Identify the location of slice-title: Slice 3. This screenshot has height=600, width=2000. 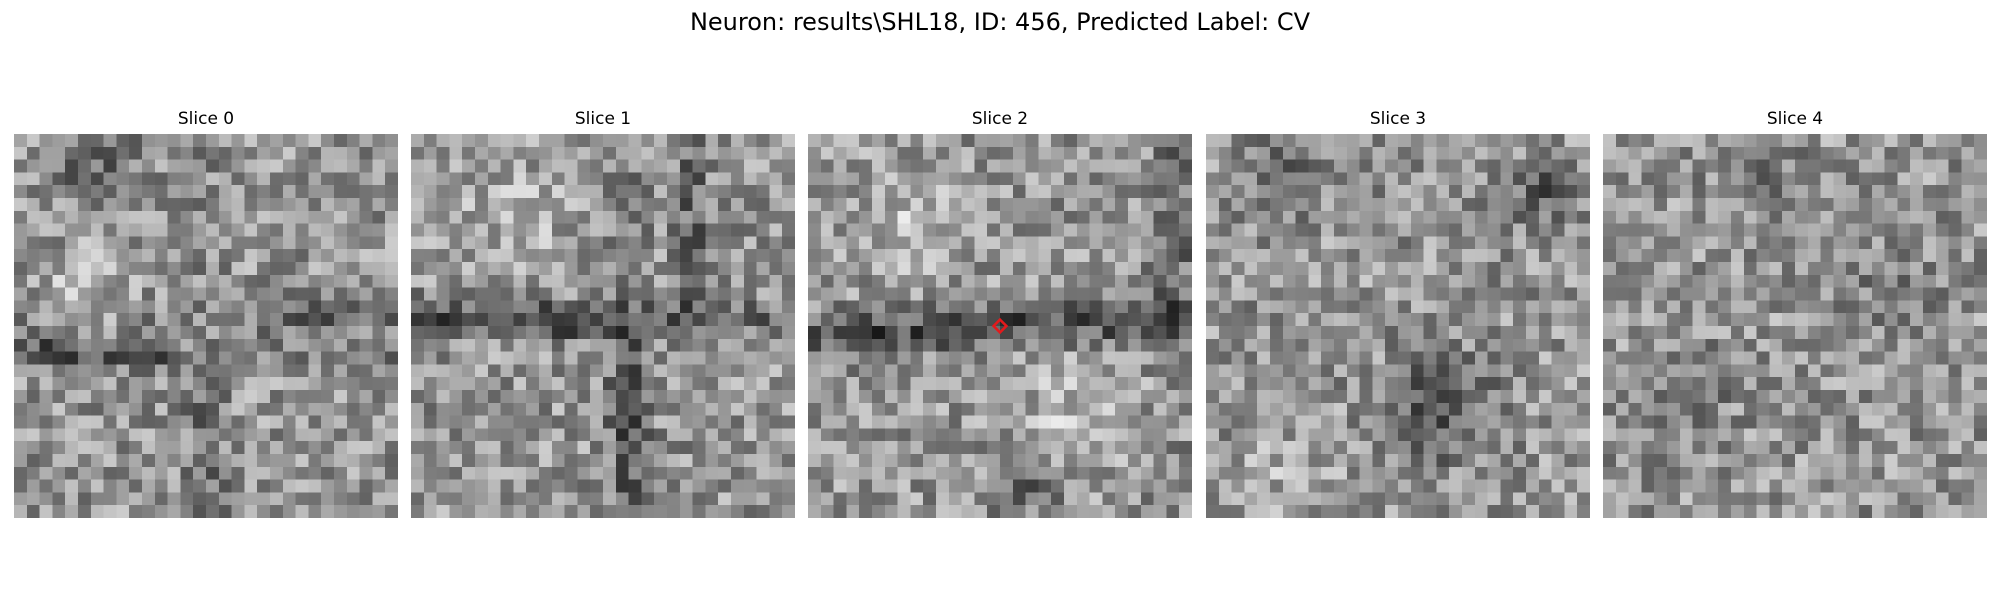
(1398, 119).